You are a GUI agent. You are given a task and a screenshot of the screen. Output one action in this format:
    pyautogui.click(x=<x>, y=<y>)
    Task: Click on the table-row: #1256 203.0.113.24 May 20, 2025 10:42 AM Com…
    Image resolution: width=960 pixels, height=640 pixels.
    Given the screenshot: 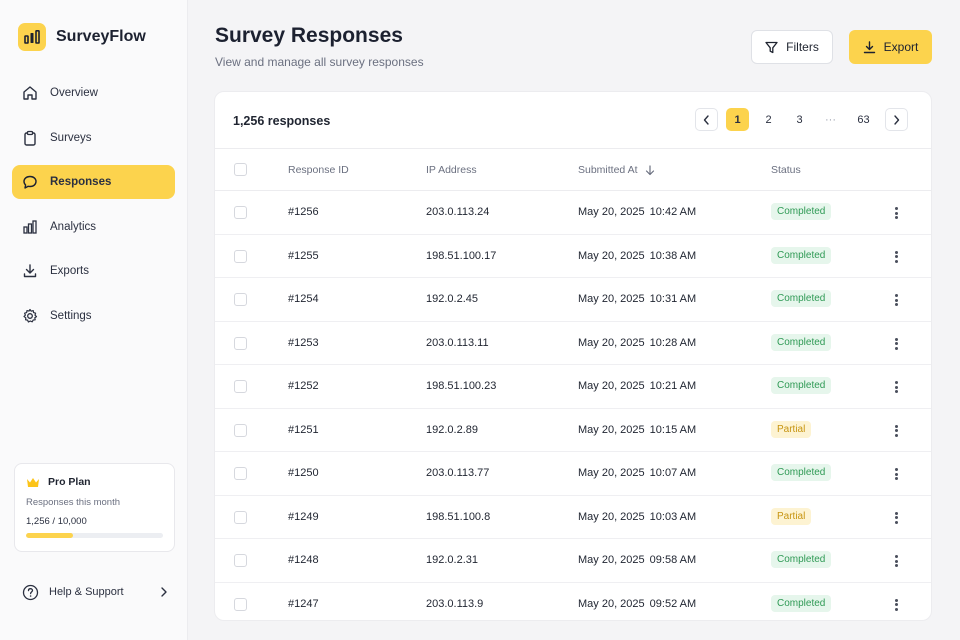 What is the action you would take?
    pyautogui.click(x=573, y=213)
    